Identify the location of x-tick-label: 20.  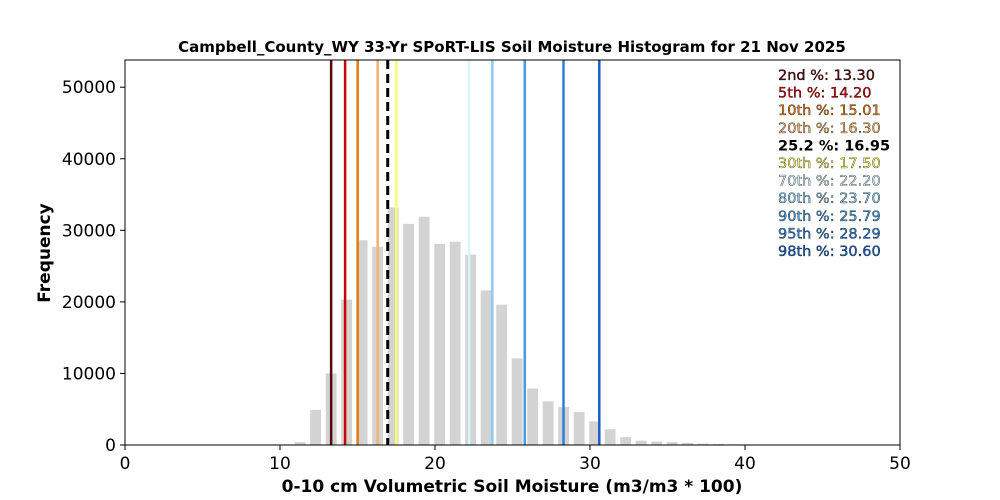
(435, 464).